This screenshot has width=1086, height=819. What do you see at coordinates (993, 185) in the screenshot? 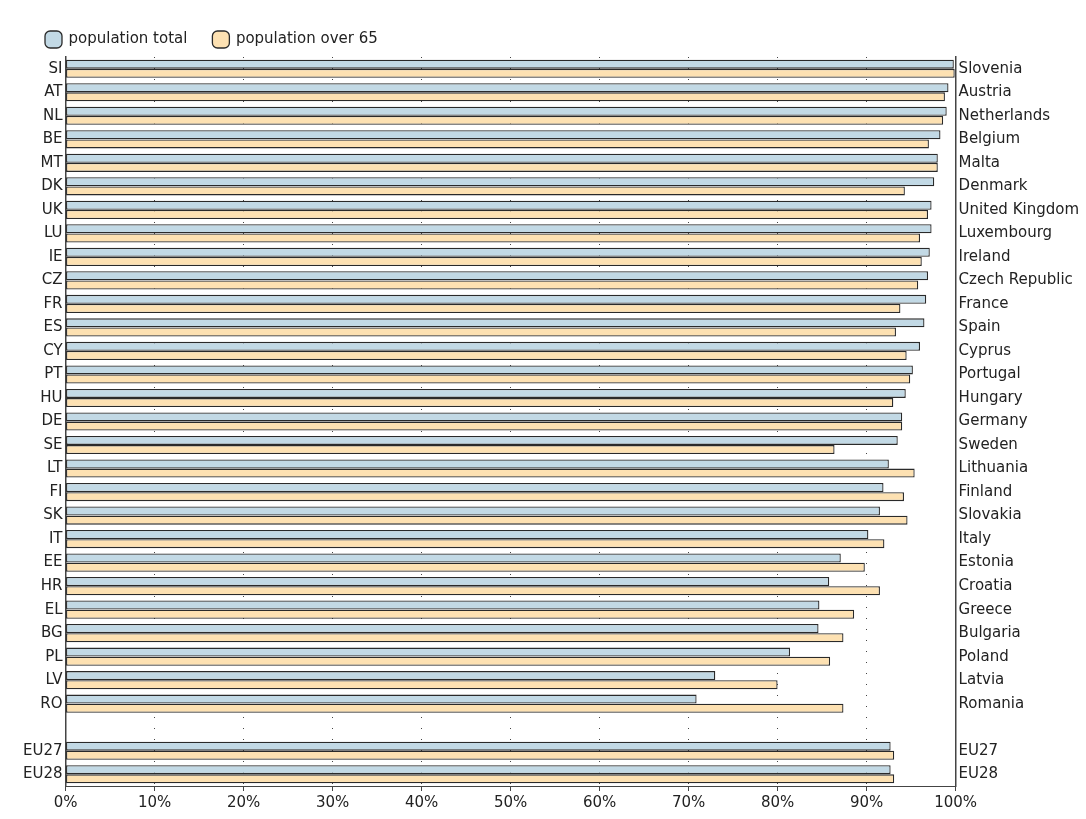
I see `y2-tick-label: Denmark` at bounding box center [993, 185].